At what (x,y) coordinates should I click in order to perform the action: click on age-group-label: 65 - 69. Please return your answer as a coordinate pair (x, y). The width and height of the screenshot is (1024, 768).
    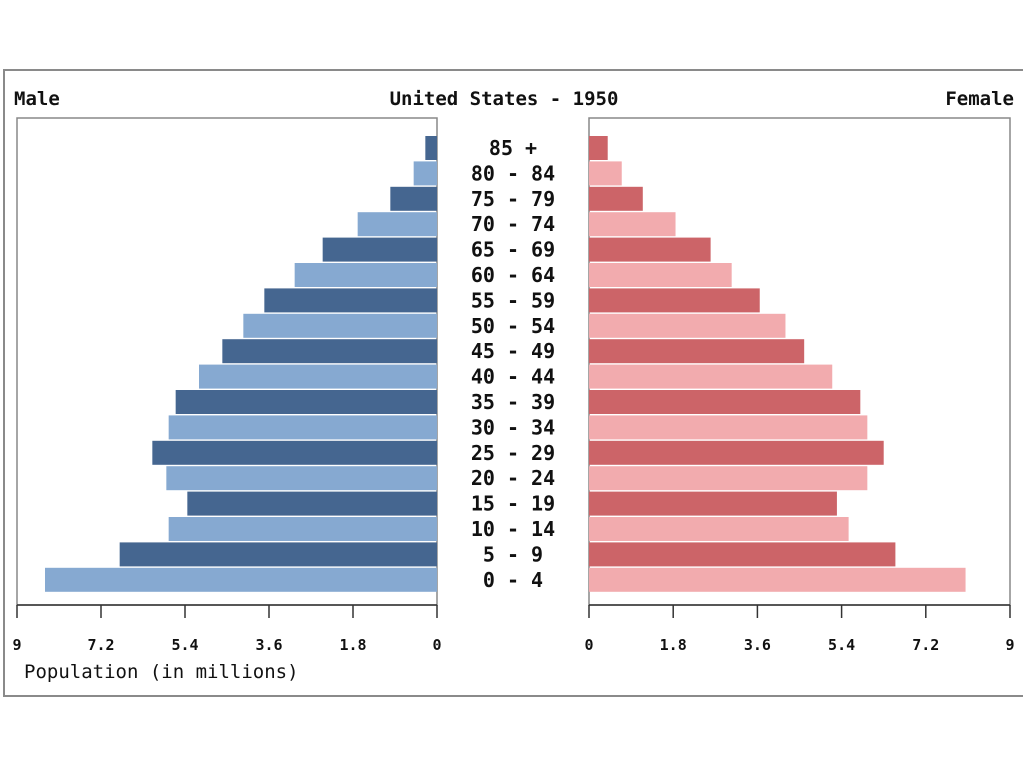
    Looking at the image, I should click on (513, 250).